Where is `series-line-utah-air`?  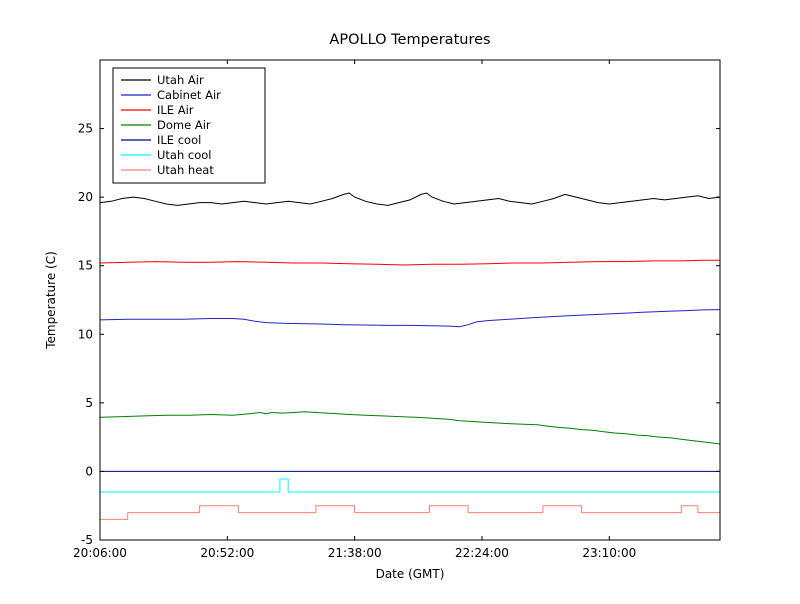 series-line-utah-air is located at coordinates (410, 199).